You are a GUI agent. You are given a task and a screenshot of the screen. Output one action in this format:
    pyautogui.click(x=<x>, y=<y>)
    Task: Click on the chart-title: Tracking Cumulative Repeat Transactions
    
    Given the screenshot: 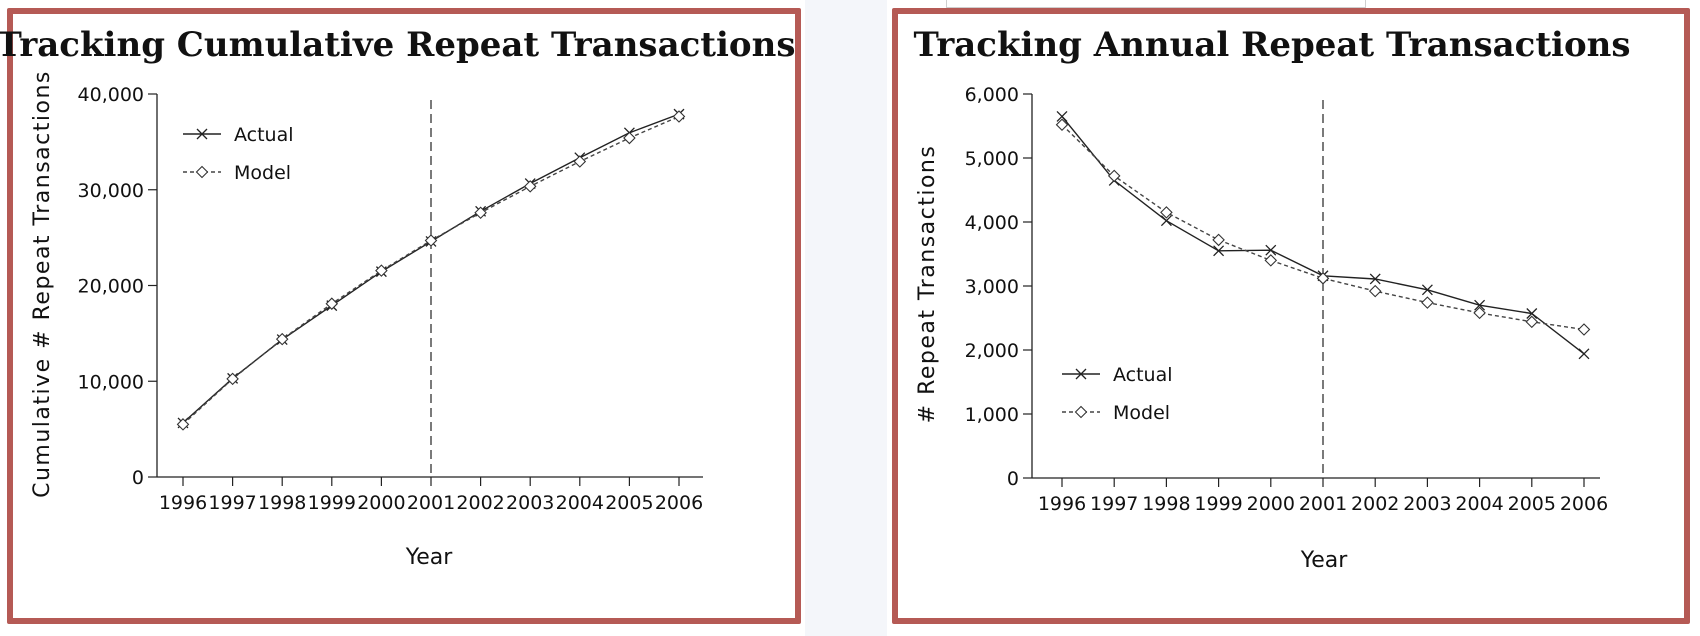 What is the action you would take?
    pyautogui.click(x=397, y=45)
    